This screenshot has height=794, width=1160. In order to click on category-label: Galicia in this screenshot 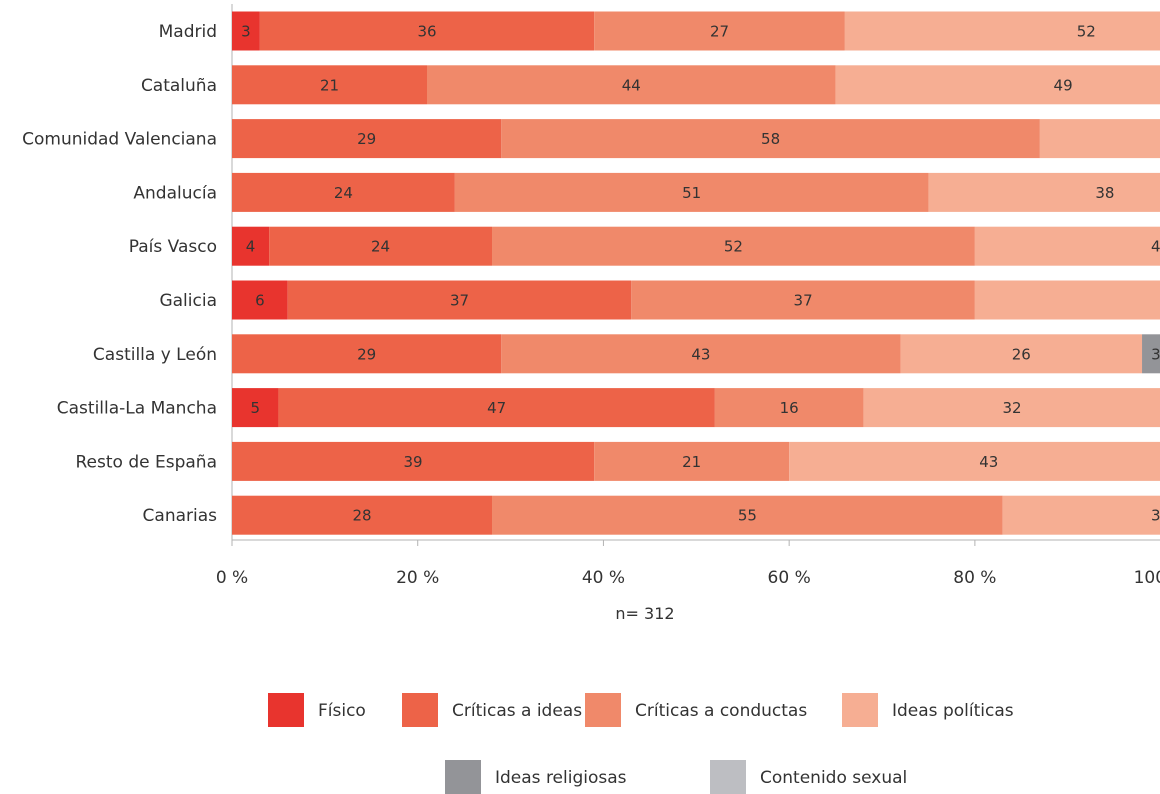, I will do `click(188, 301)`.